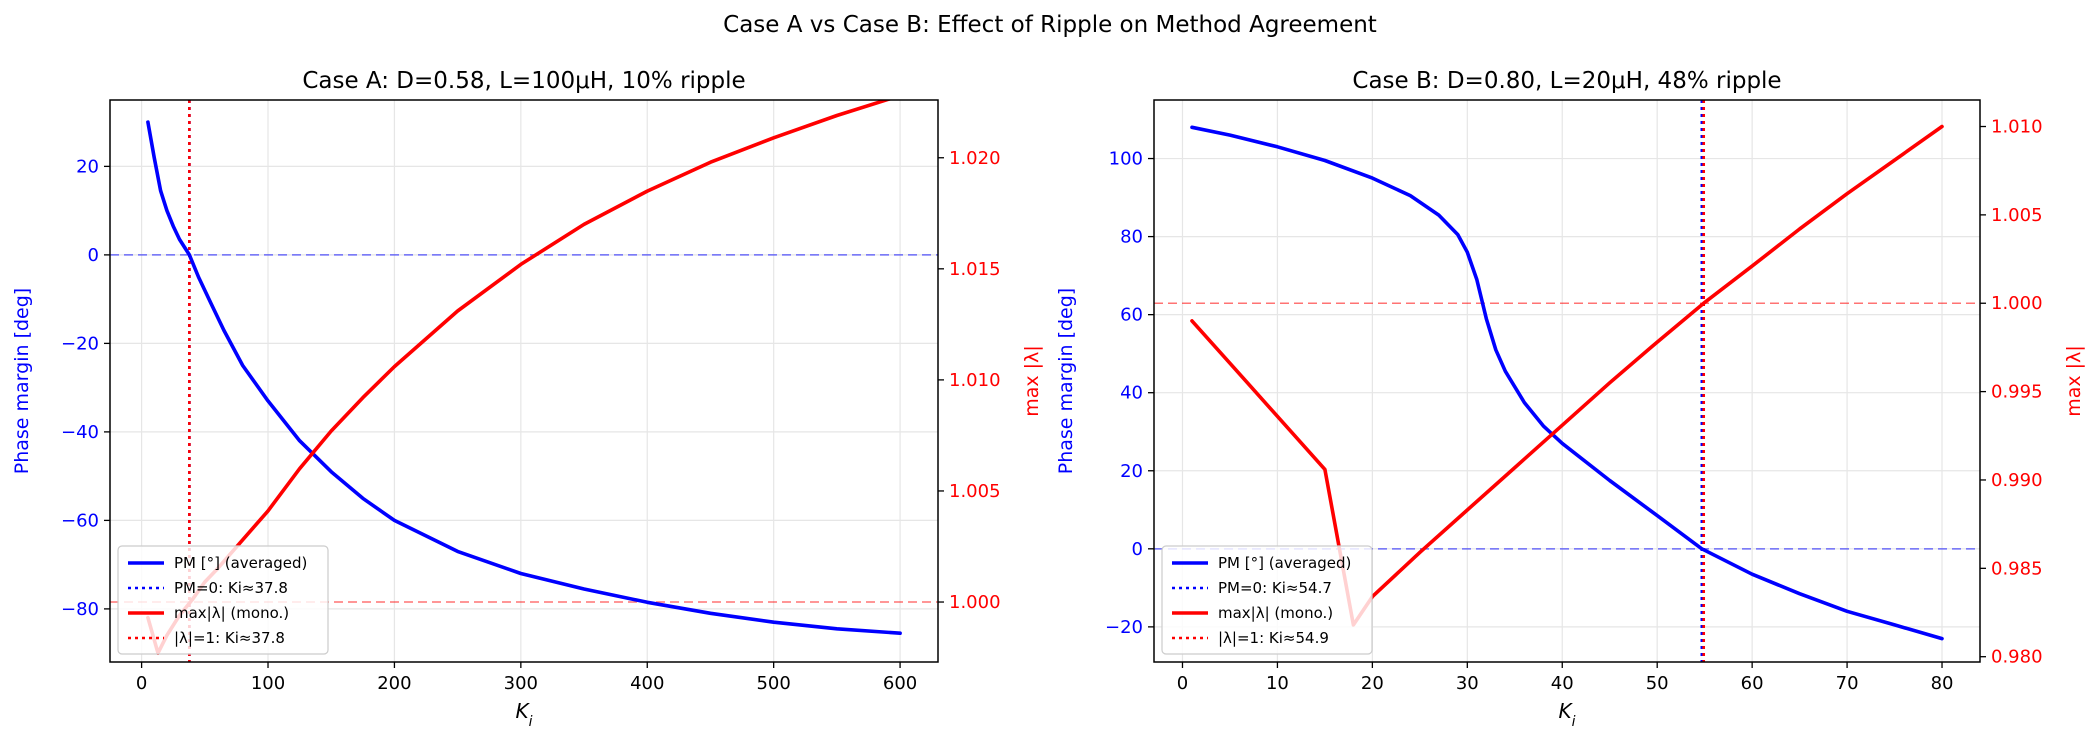 This screenshot has width=2100, height=754. What do you see at coordinates (1562, 683) in the screenshot?
I see `x-tick-label: 40` at bounding box center [1562, 683].